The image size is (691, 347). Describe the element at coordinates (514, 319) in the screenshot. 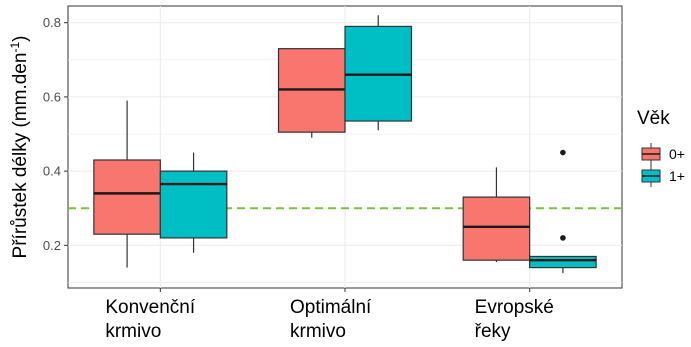

I see `x-category-label: Evropské řeky` at that location.